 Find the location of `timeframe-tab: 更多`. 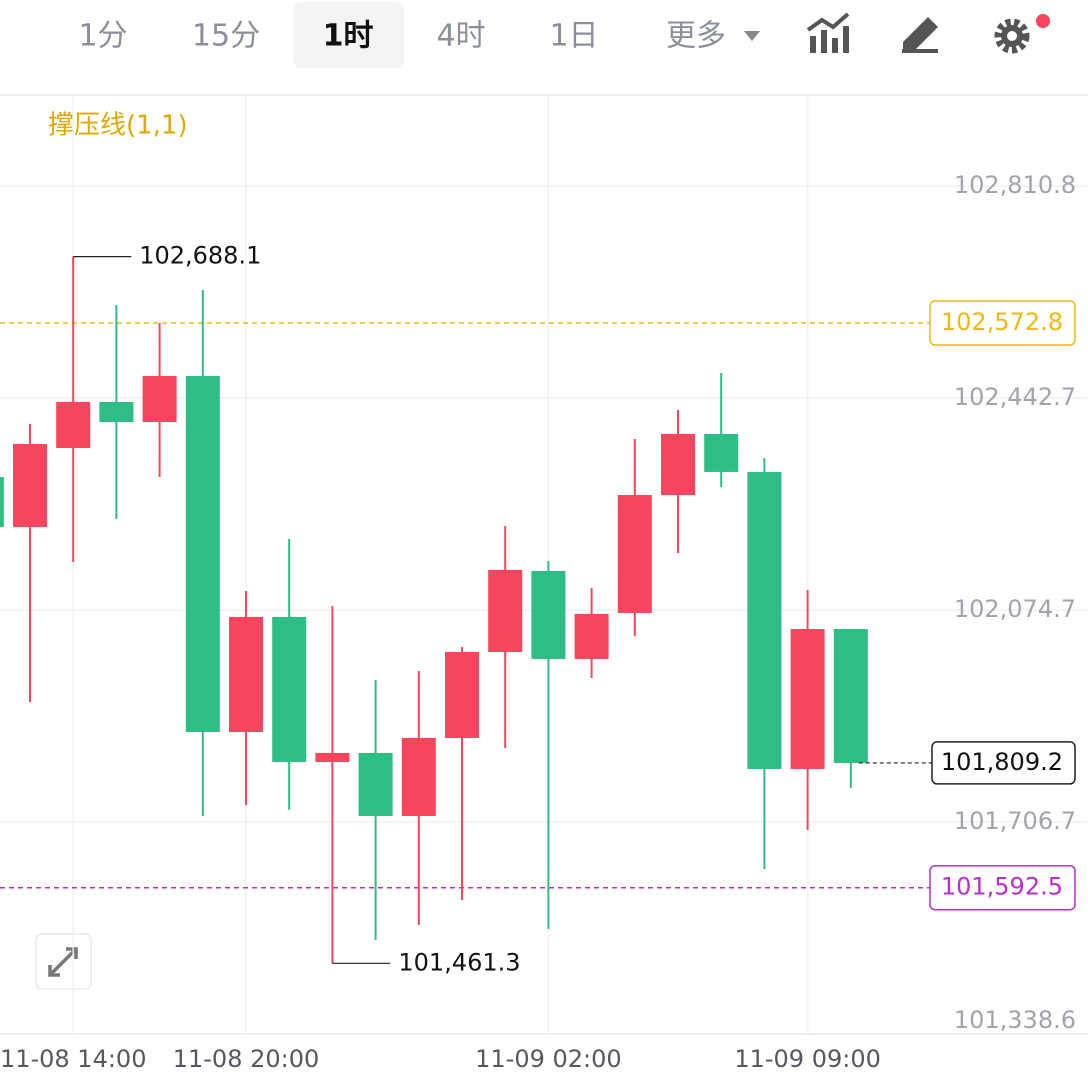

timeframe-tab: 更多 is located at coordinates (696, 36).